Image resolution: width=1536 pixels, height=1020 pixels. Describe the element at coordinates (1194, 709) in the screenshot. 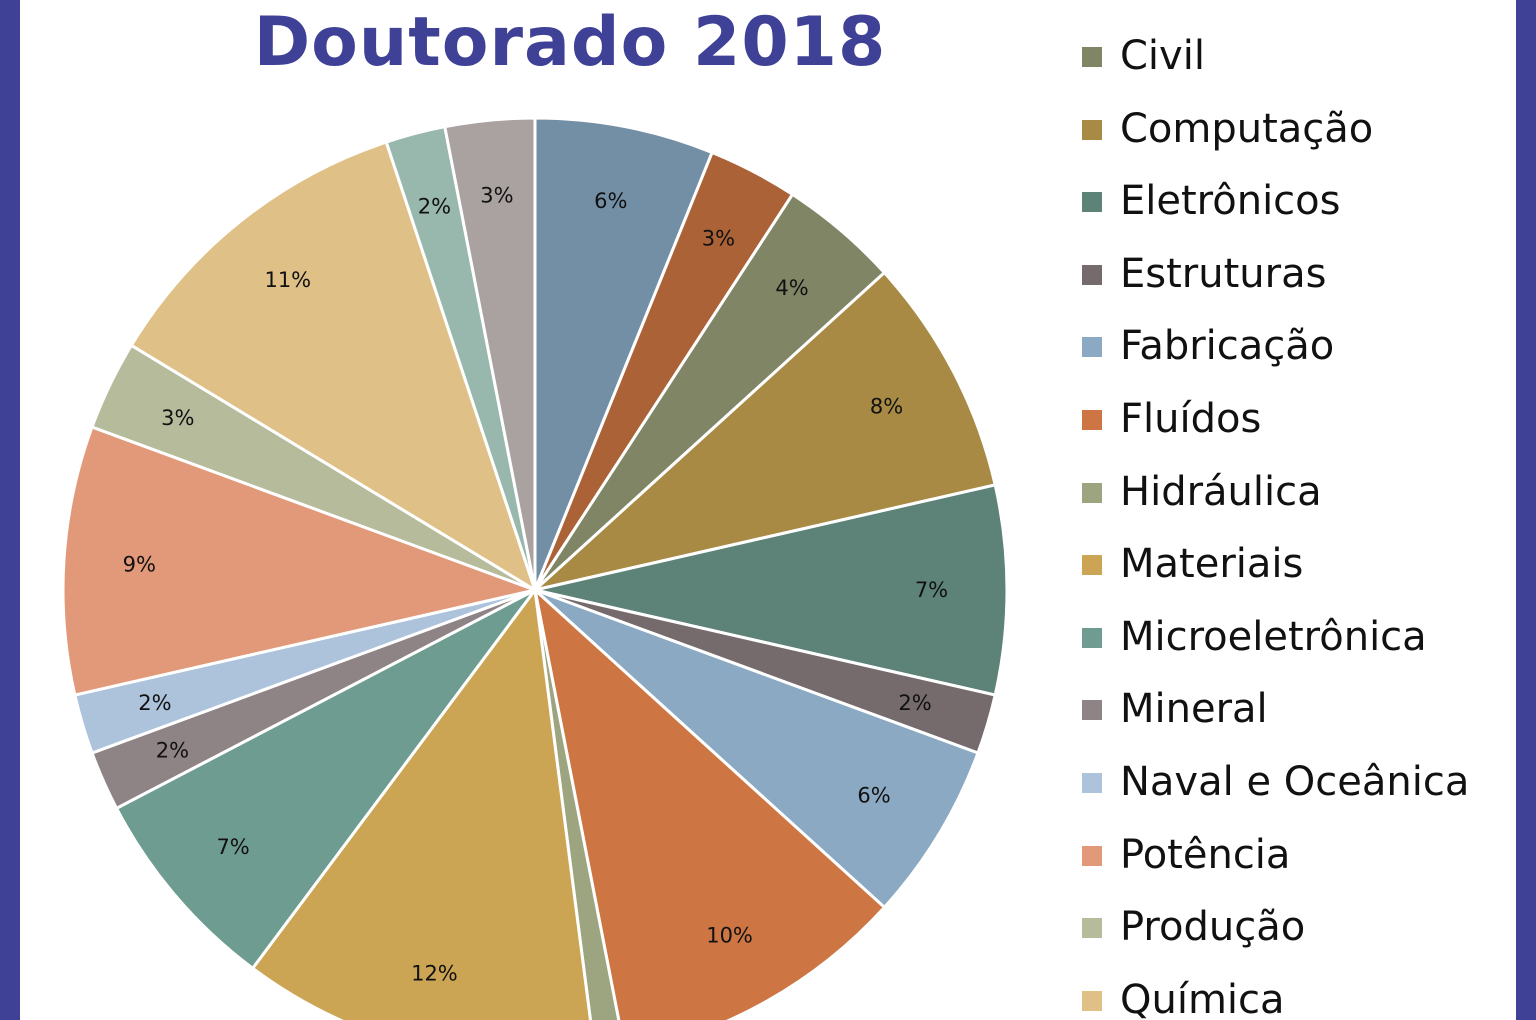

I see `legend-label: Mineral` at that location.